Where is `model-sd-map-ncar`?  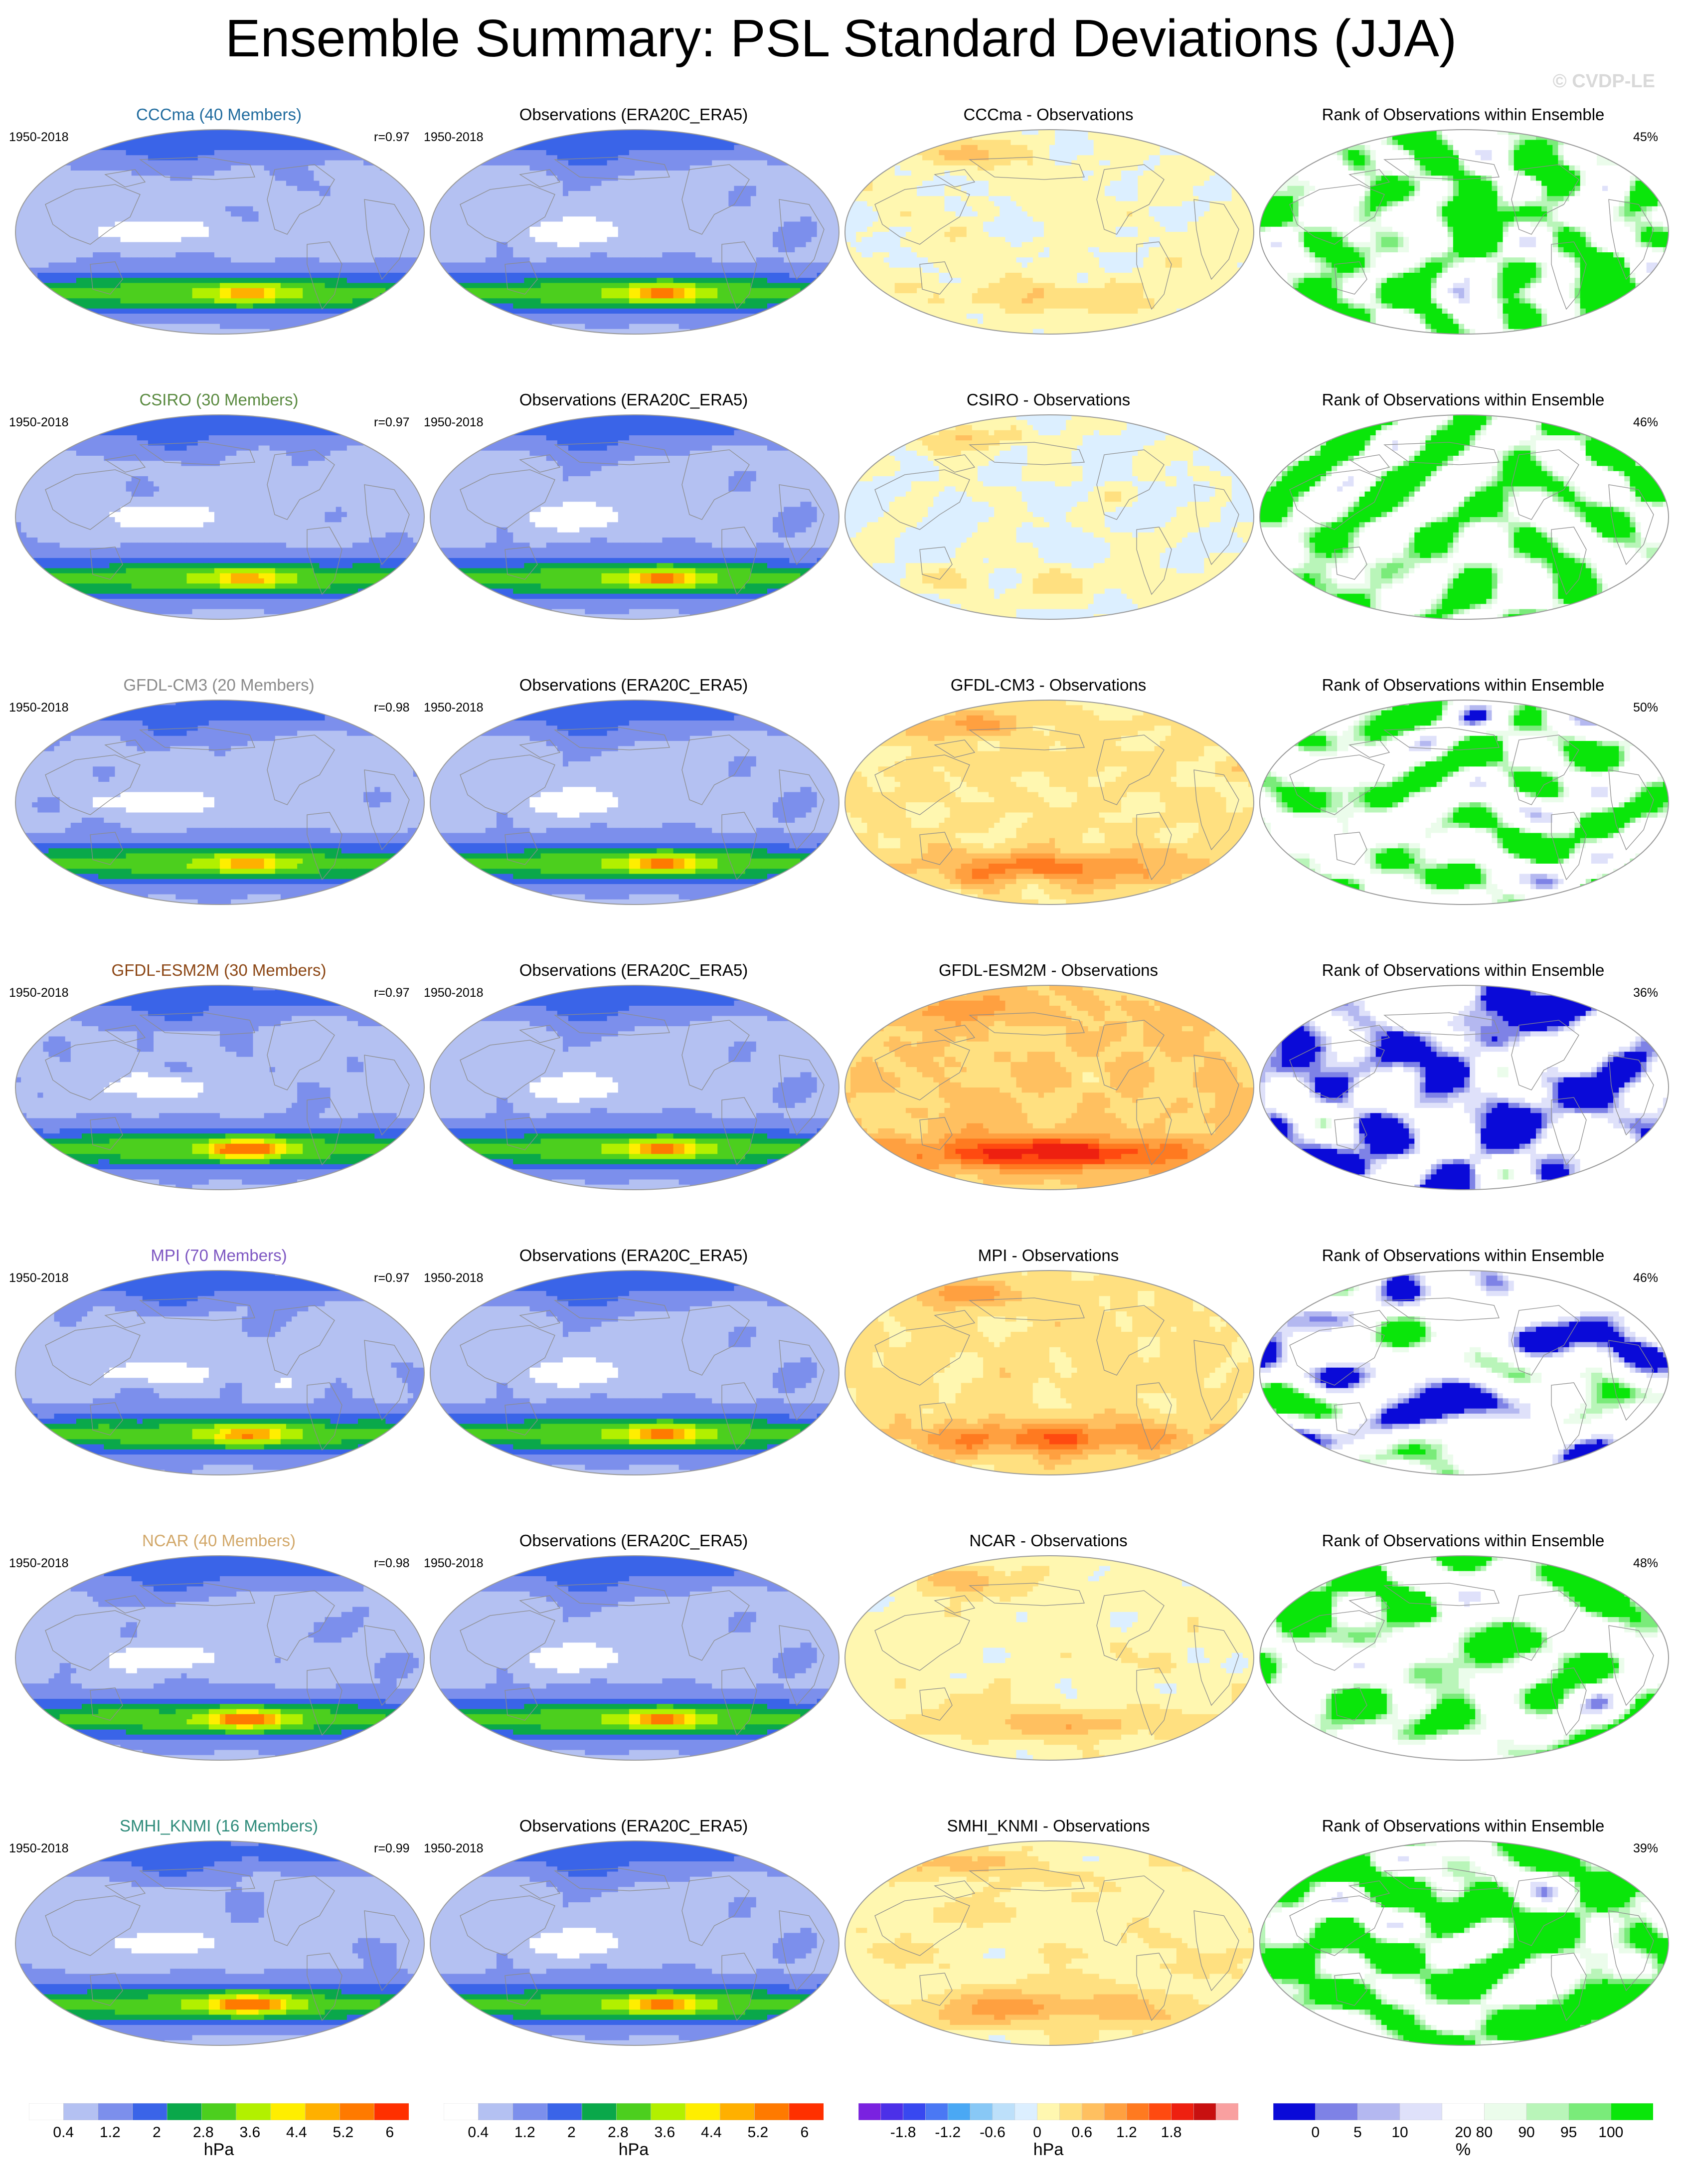 model-sd-map-ncar is located at coordinates (219, 1658).